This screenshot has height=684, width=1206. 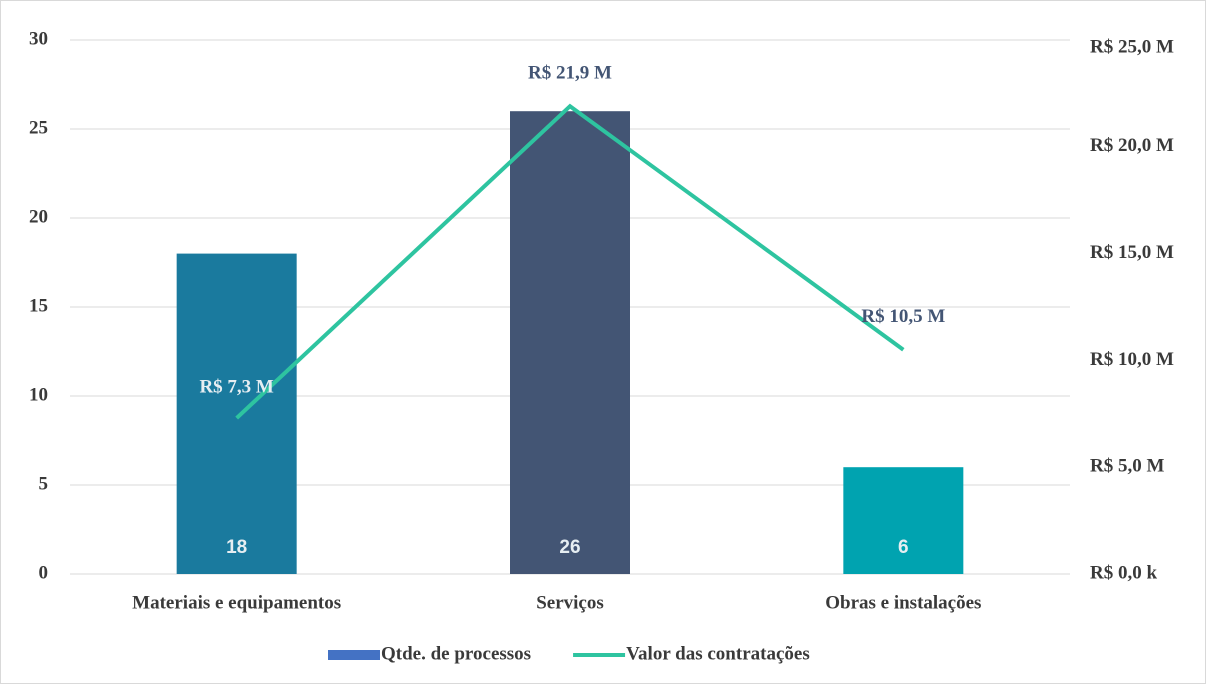 What do you see at coordinates (903, 316) in the screenshot?
I see `line-value-label: R$ 10,5 M` at bounding box center [903, 316].